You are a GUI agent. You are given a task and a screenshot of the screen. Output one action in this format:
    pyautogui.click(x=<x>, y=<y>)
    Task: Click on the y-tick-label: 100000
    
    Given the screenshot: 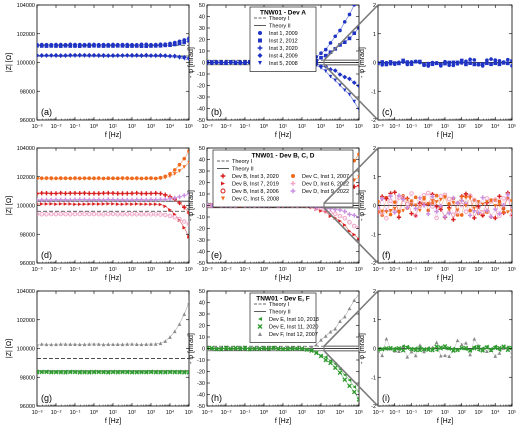 What is the action you would take?
    pyautogui.click(x=26, y=350)
    